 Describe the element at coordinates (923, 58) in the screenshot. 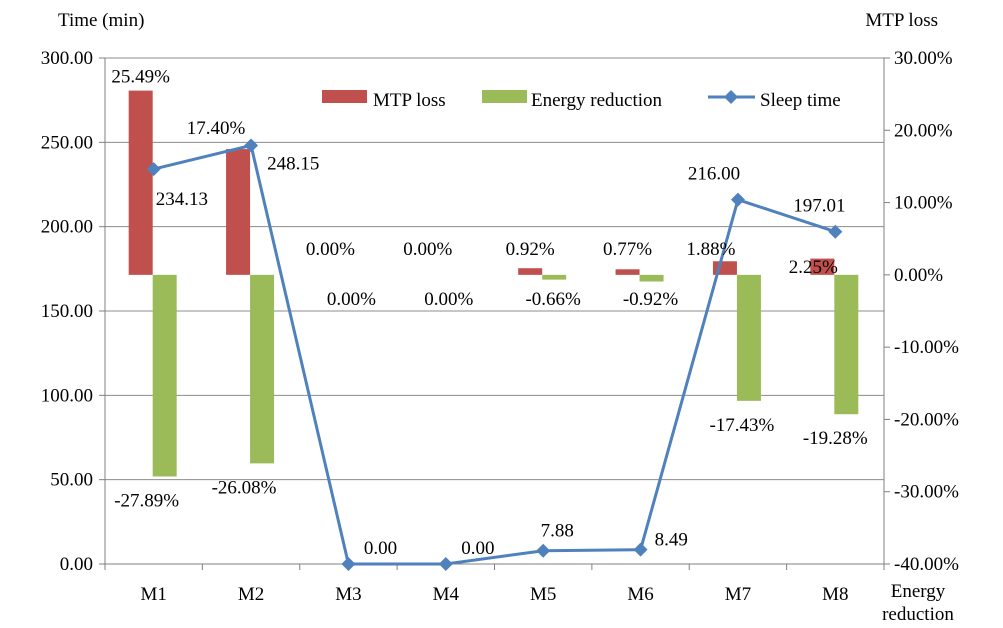

I see `right-tick-label: 30.00%` at that location.